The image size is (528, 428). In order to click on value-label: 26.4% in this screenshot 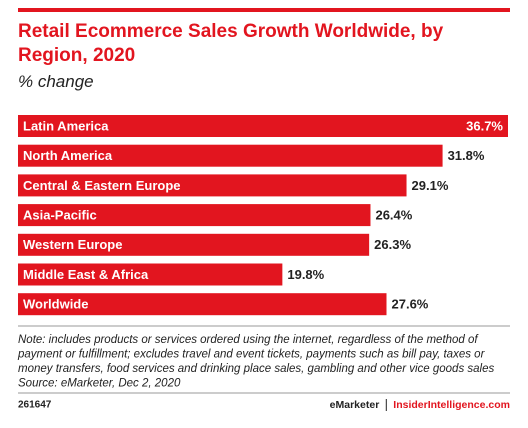, I will do `click(393, 215)`.